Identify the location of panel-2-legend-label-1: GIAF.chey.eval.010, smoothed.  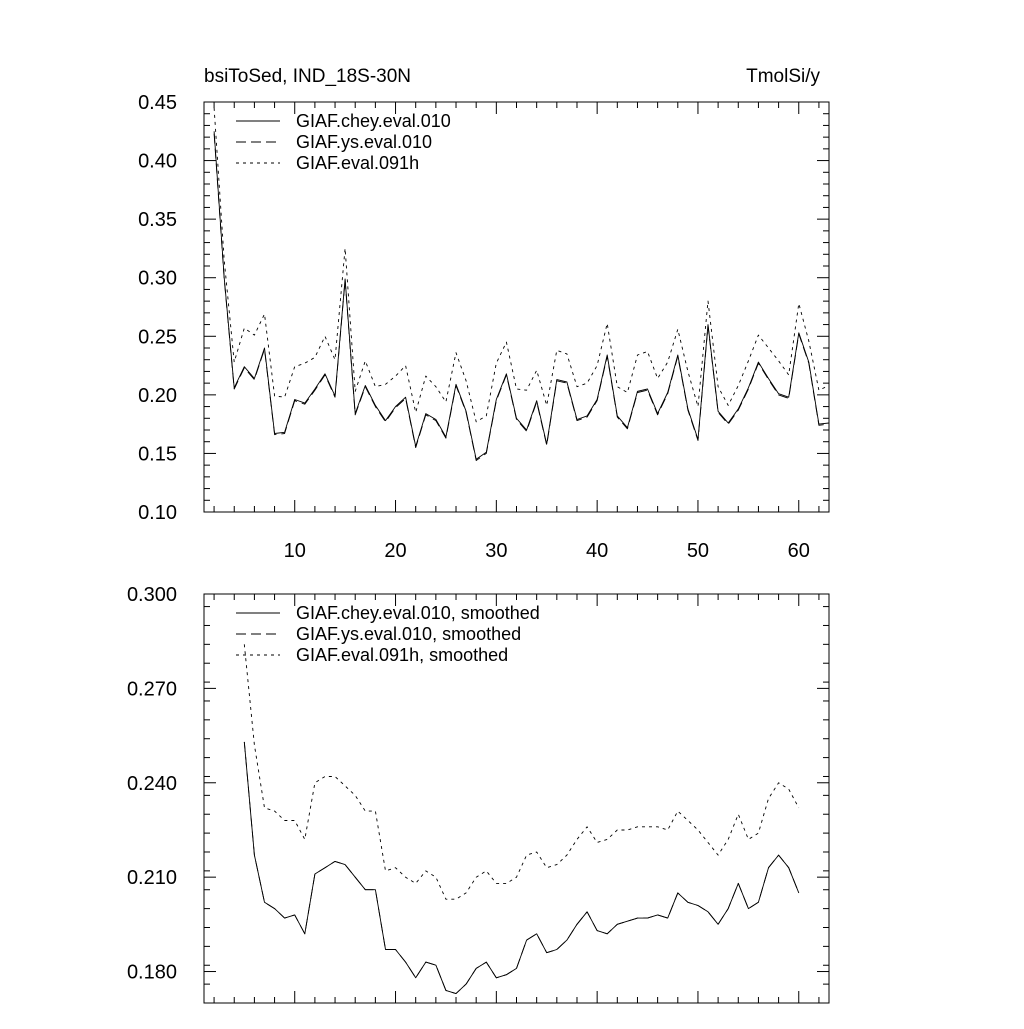
(418, 613).